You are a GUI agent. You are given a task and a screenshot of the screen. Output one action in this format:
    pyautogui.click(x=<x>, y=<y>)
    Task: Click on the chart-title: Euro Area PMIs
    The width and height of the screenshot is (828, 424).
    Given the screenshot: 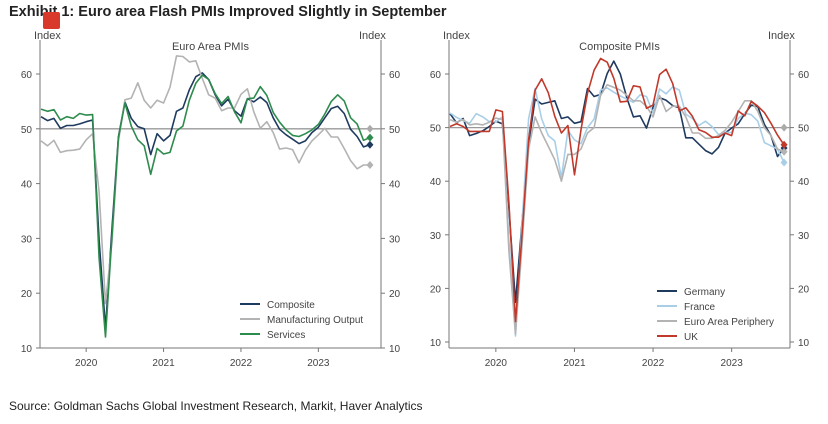 What is the action you would take?
    pyautogui.click(x=211, y=47)
    